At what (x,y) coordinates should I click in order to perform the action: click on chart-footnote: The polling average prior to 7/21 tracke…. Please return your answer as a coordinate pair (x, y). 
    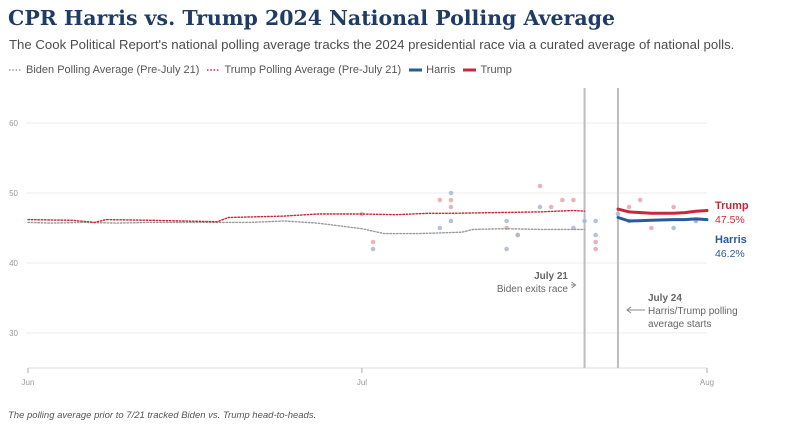
    Looking at the image, I should click on (162, 415).